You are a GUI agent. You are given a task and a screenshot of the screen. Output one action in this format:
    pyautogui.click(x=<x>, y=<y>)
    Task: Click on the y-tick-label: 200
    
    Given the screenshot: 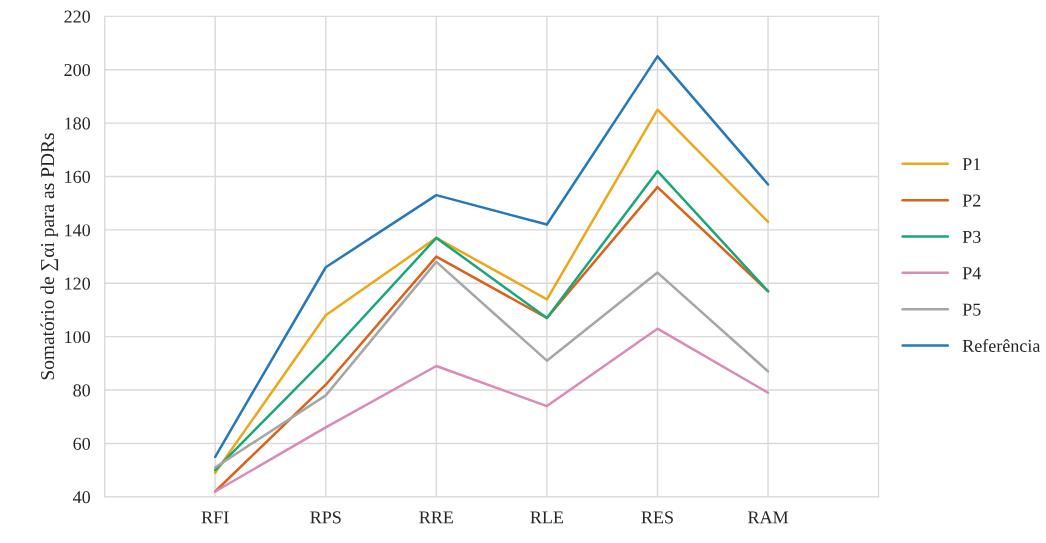 What is the action you would take?
    pyautogui.click(x=77, y=70)
    